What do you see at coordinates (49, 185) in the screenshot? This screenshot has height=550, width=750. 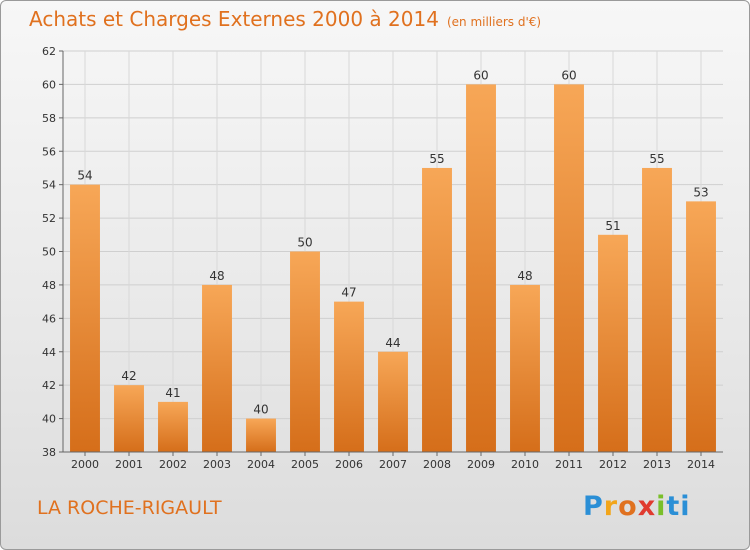 I see `y-tick-label: 54` at bounding box center [49, 185].